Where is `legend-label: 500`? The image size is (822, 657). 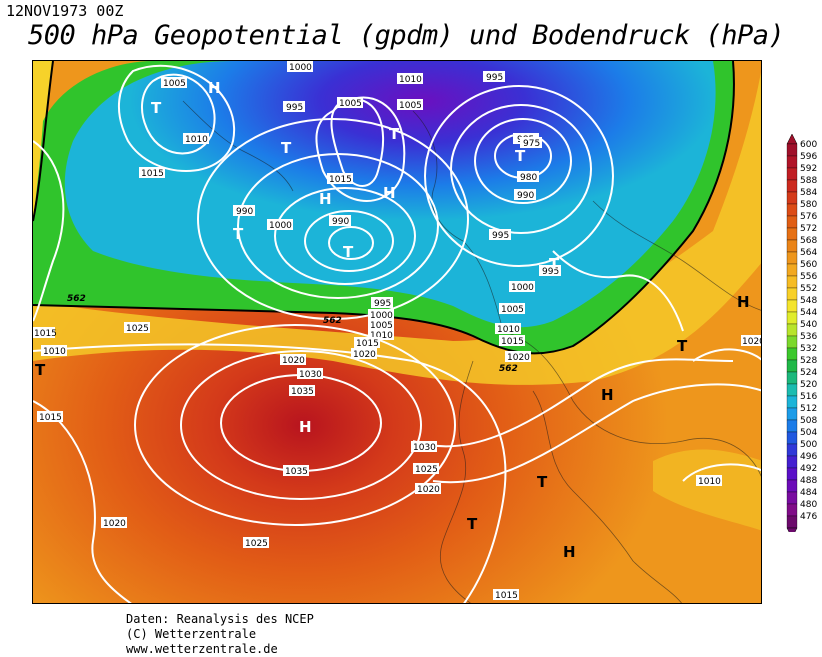 legend-label: 500 is located at coordinates (808, 445).